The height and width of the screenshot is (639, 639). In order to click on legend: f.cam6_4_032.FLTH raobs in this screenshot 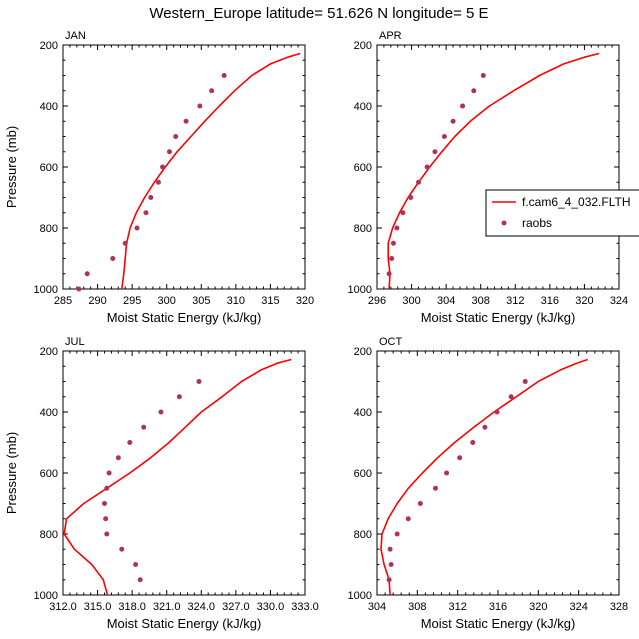, I will do `click(562, 213)`.